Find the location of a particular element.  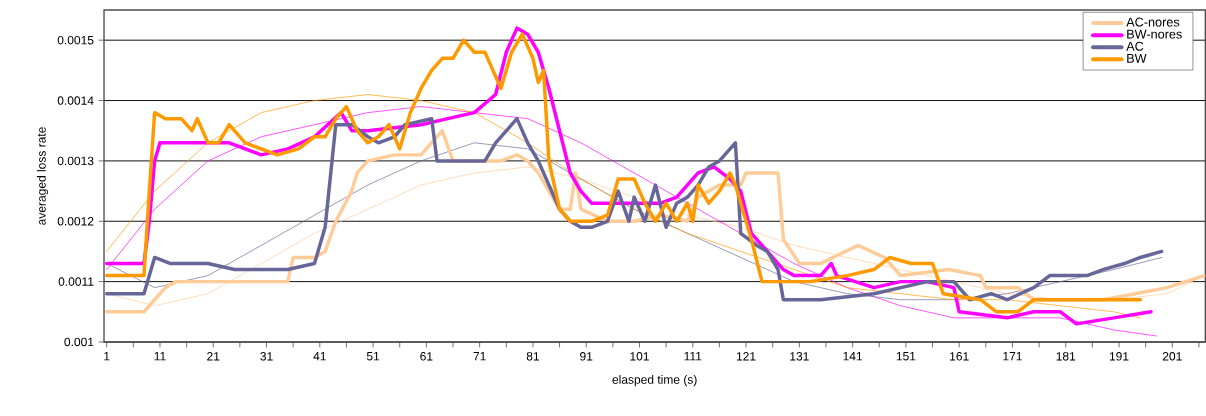

x-axis-title: elasped time (s) is located at coordinates (654, 381).